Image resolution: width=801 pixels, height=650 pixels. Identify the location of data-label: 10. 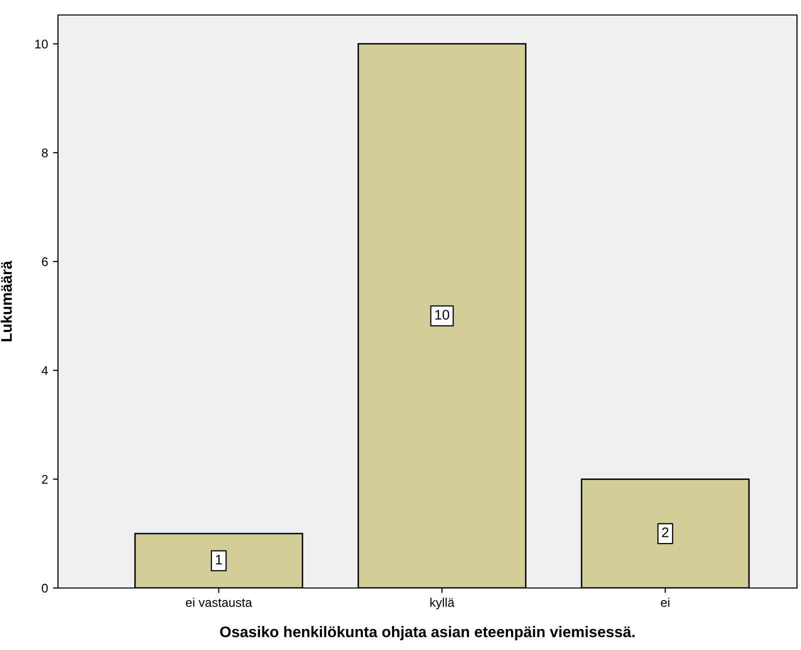
(442, 315).